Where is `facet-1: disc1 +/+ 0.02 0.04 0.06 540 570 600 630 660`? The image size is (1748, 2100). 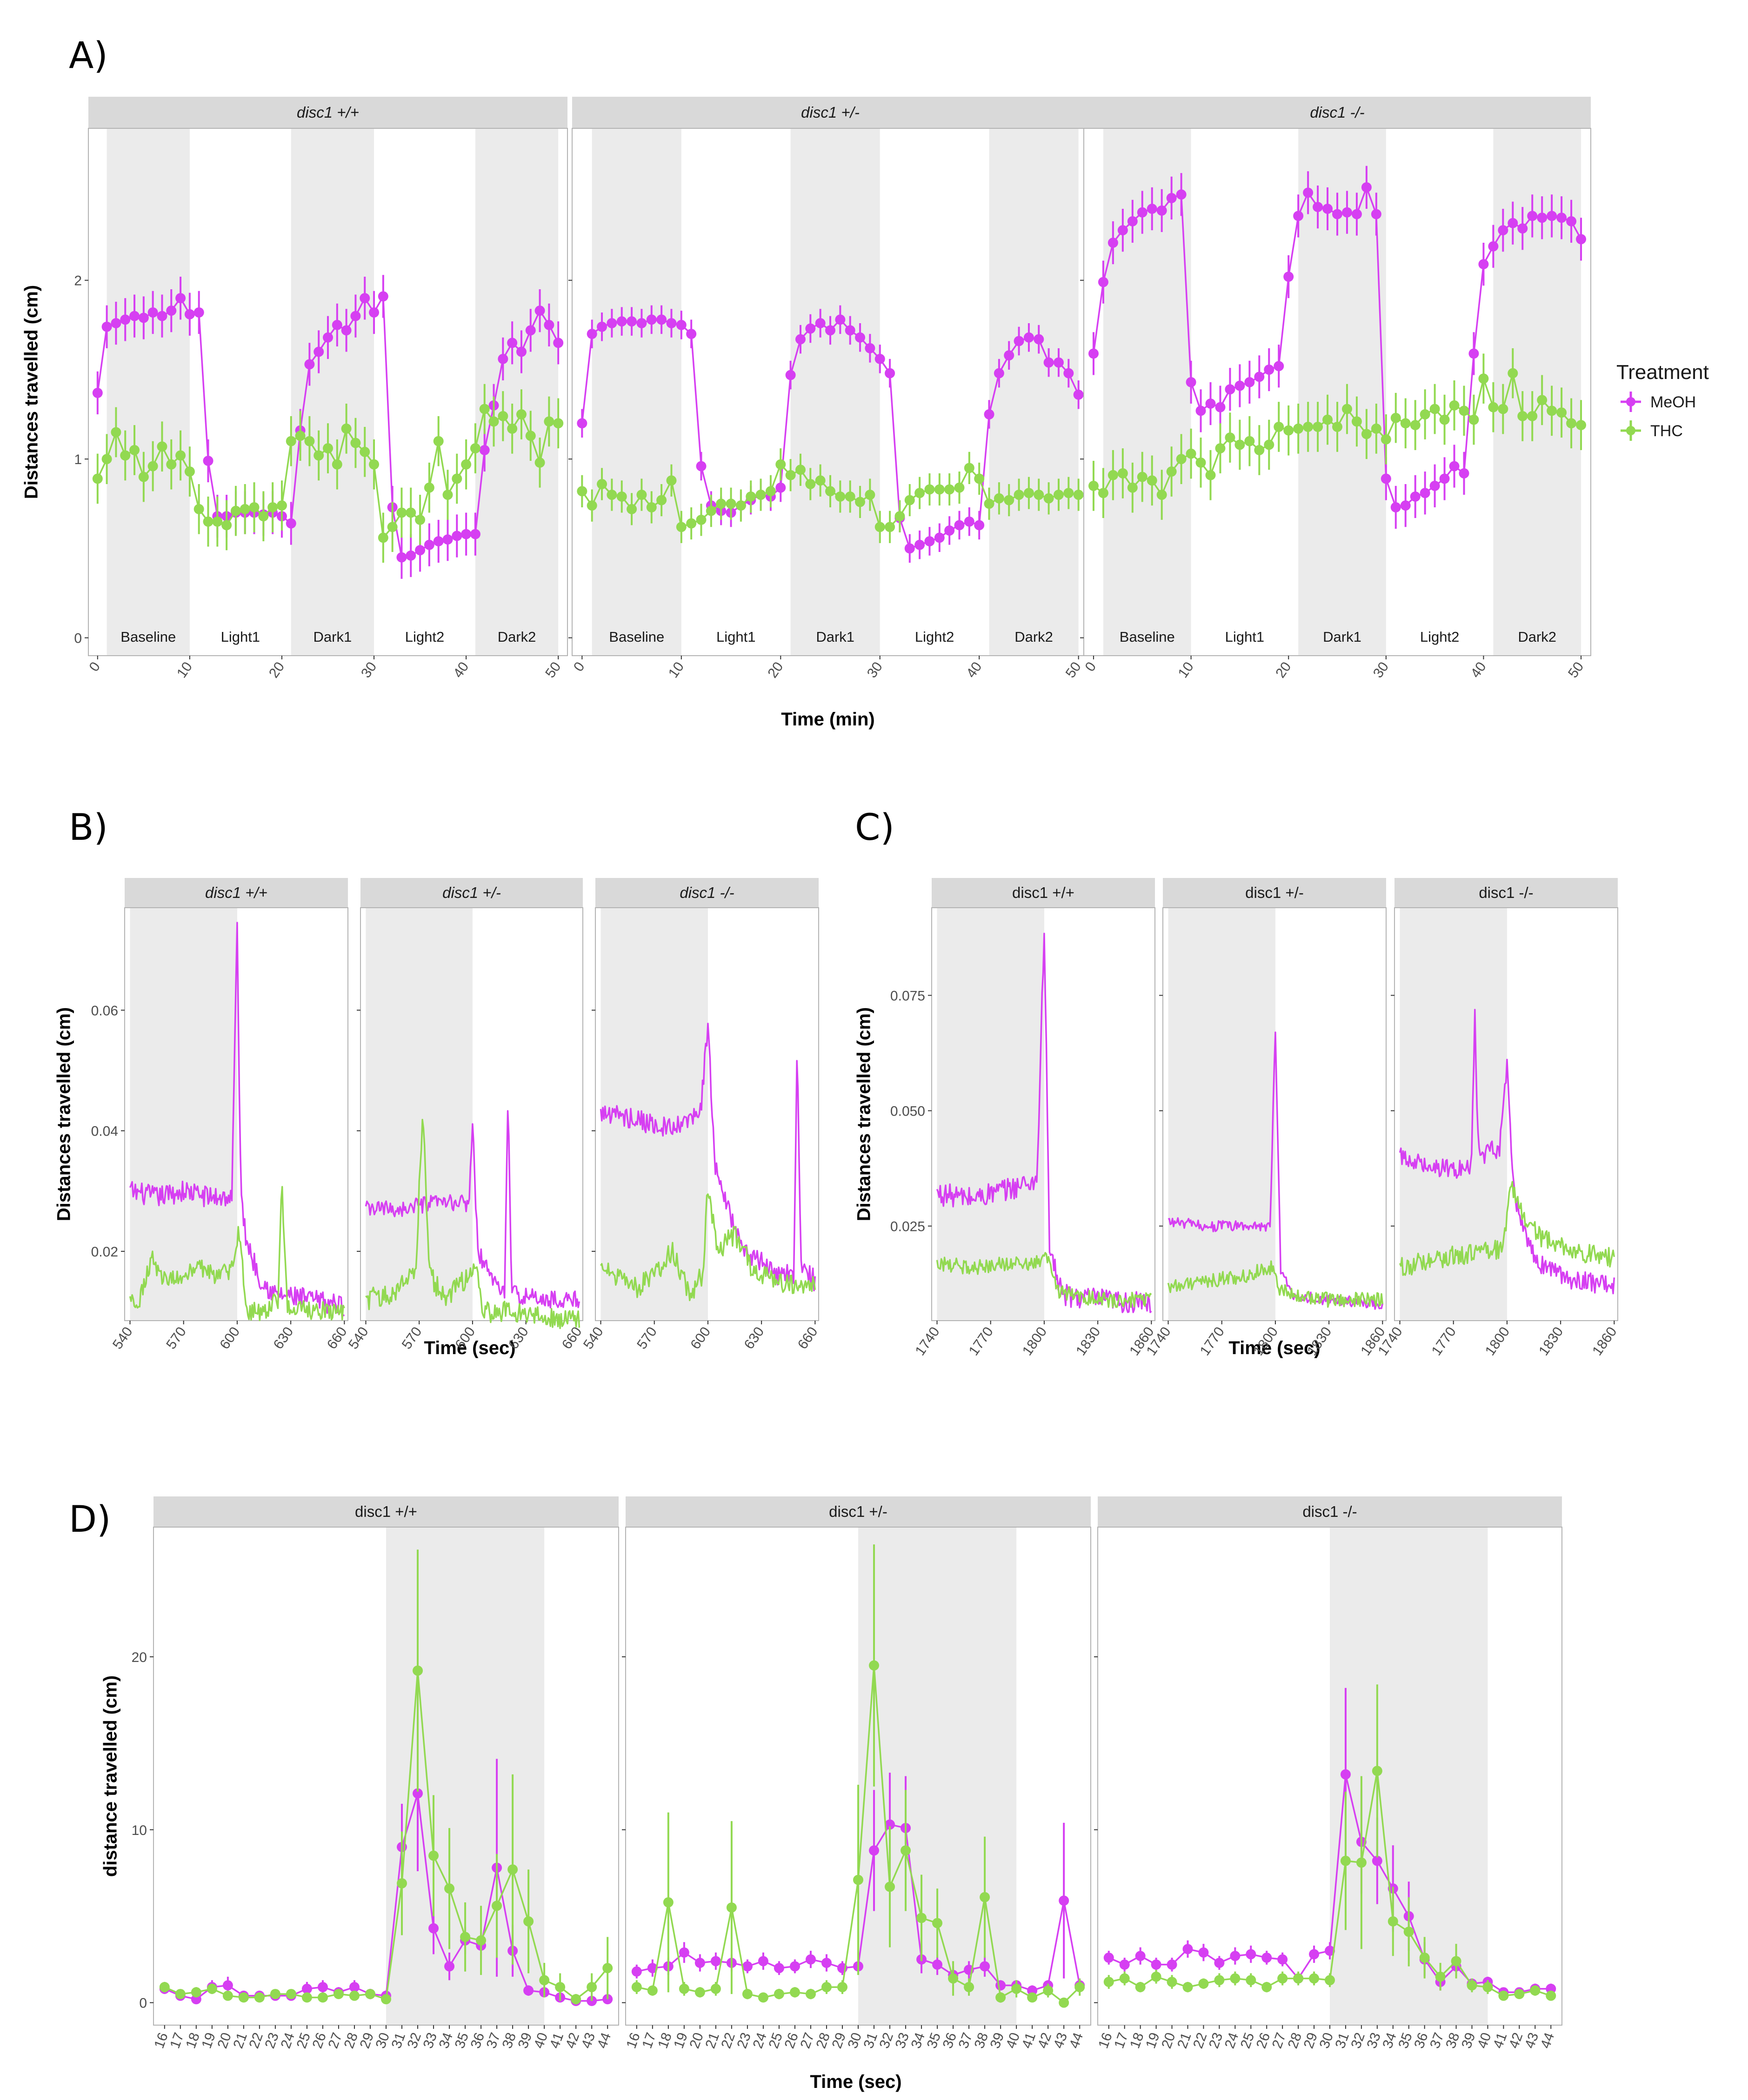
facet-1: disc1 +/+ 0.02 0.04 0.06 540 570 600 630 660 is located at coordinates (221, 1115).